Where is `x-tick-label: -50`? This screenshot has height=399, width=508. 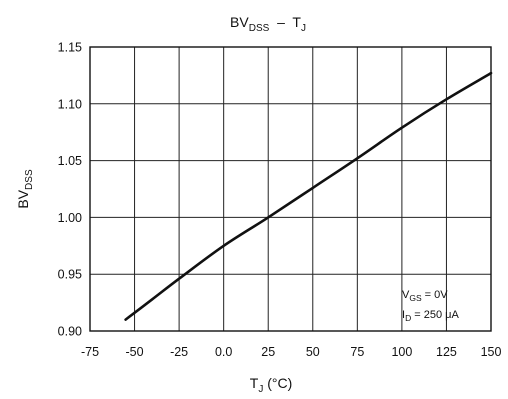 x-tick-label: -50 is located at coordinates (135, 352).